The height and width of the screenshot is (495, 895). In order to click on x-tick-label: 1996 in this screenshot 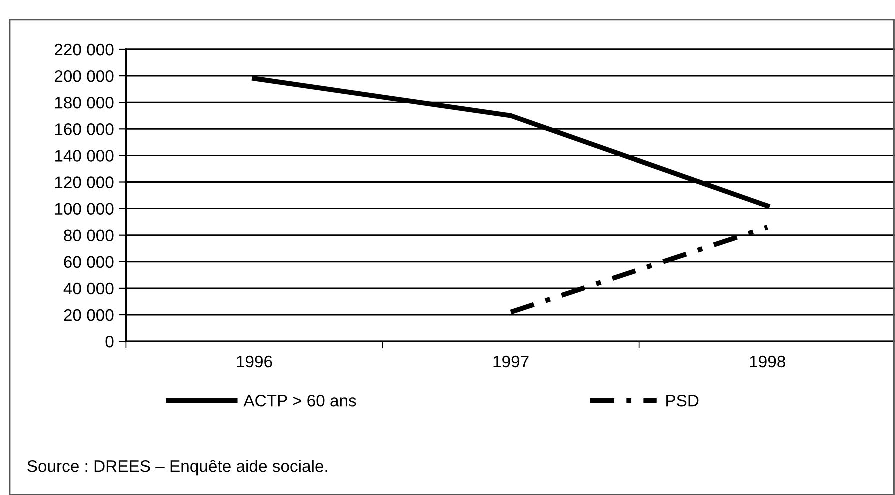, I will do `click(254, 362)`.